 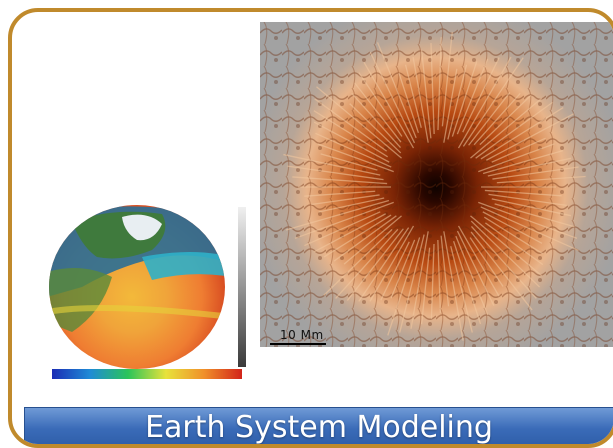 I want to click on title-banner: Earth System Modeling, so click(x=318, y=426).